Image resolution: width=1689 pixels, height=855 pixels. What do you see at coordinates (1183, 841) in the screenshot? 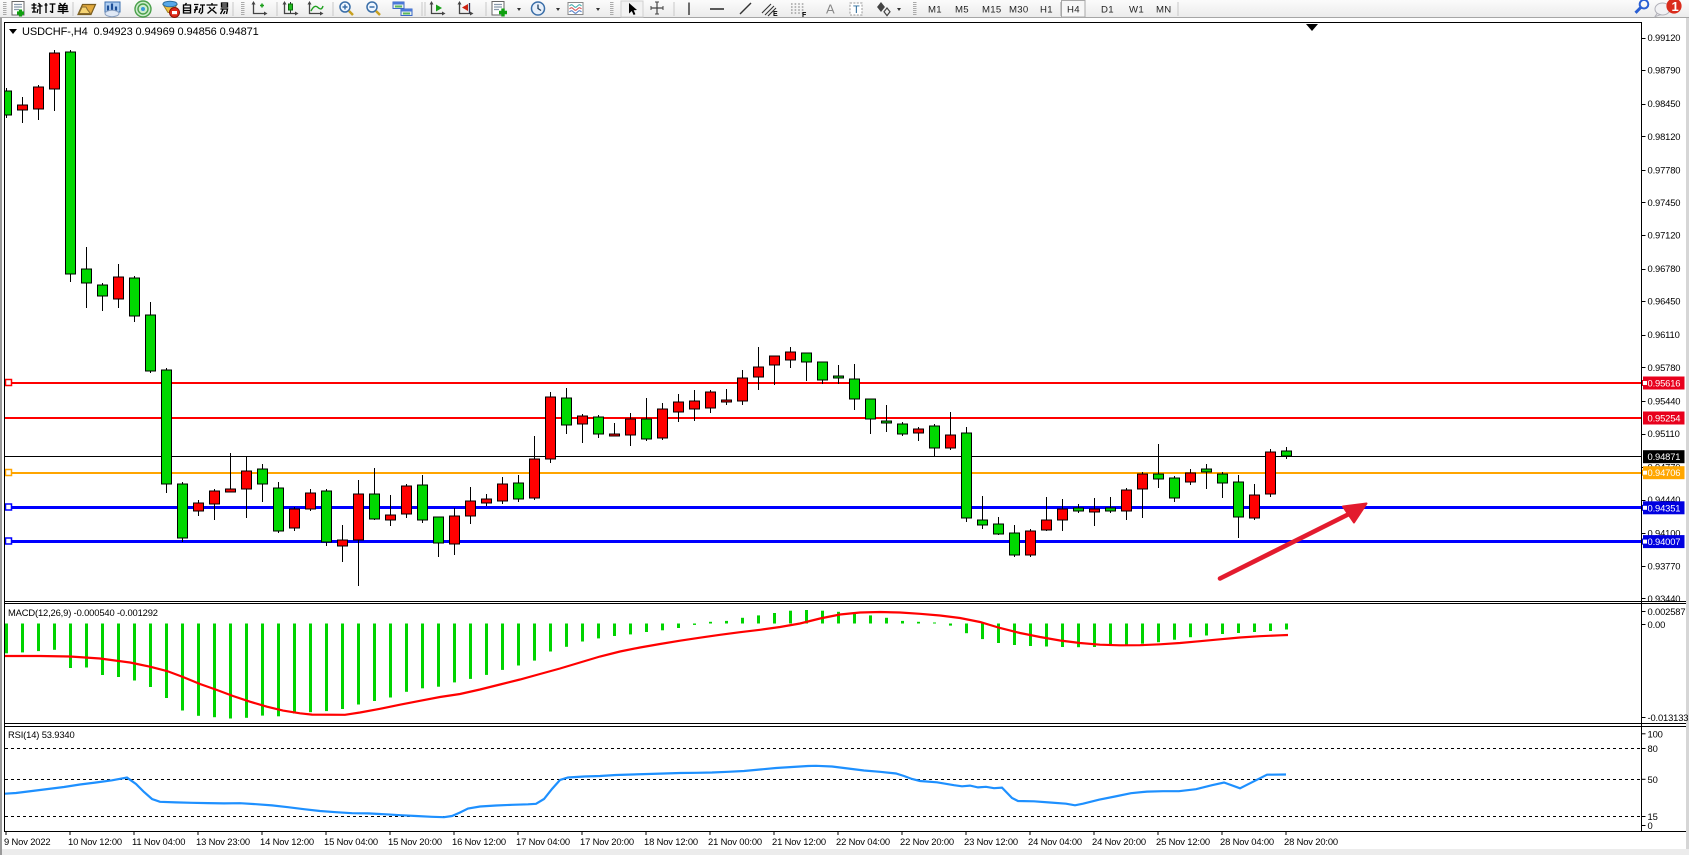
I see `svg-text: 25 Nov 12:00` at bounding box center [1183, 841].